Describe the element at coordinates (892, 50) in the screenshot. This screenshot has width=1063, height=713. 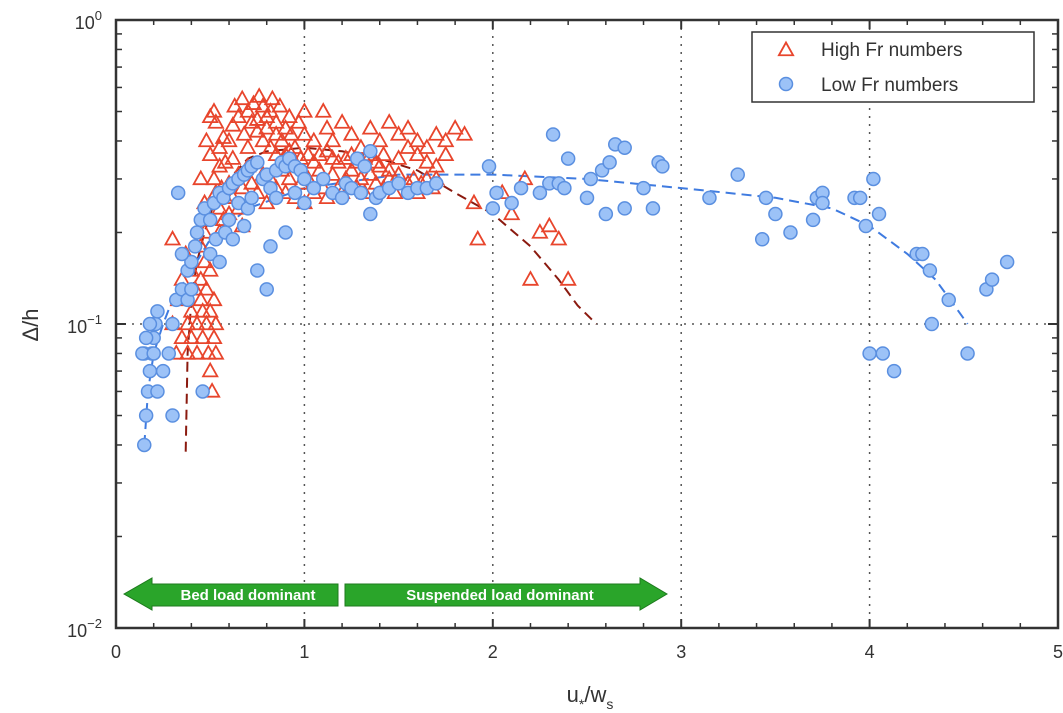
I see `legend-high-fr-label: High Fr numbers` at that location.